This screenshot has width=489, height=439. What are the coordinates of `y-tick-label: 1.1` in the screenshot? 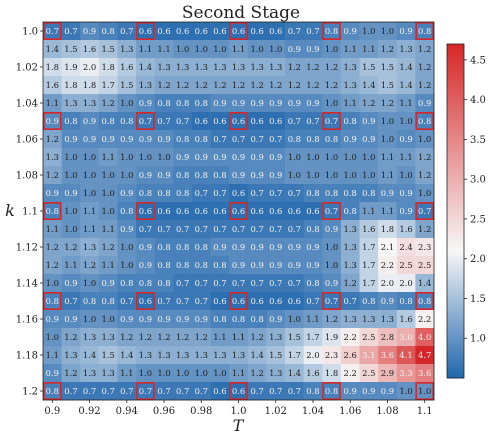 It's located at (30, 212).